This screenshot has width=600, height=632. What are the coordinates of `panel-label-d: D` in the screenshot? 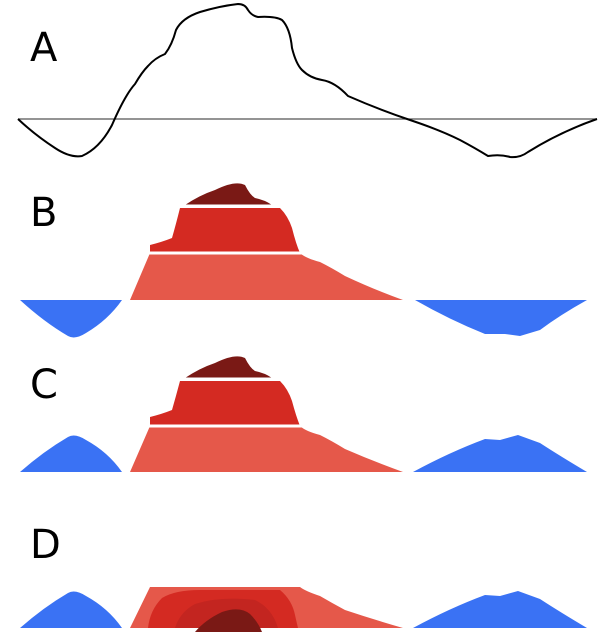 It's located at (45, 545).